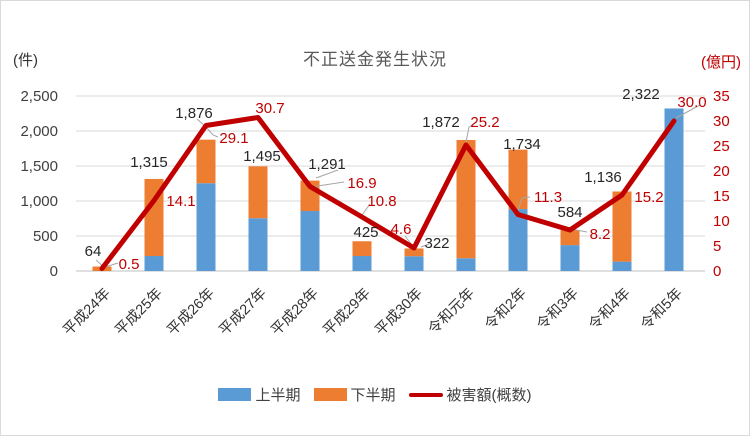  Describe the element at coordinates (149, 162) in the screenshot. I see `bar-total-label: 1,315` at that location.